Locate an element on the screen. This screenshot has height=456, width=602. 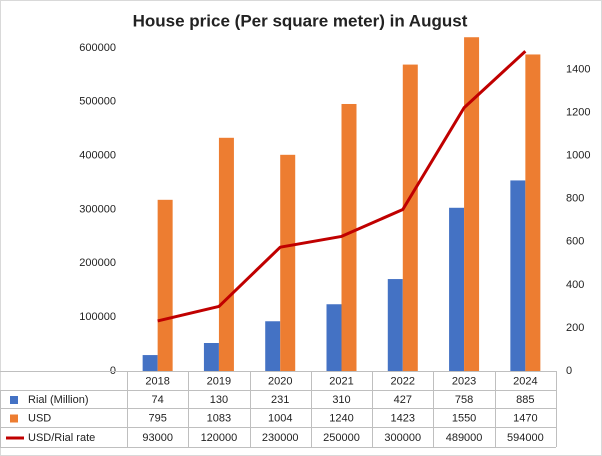
table-value: 489000 is located at coordinates (464, 438).